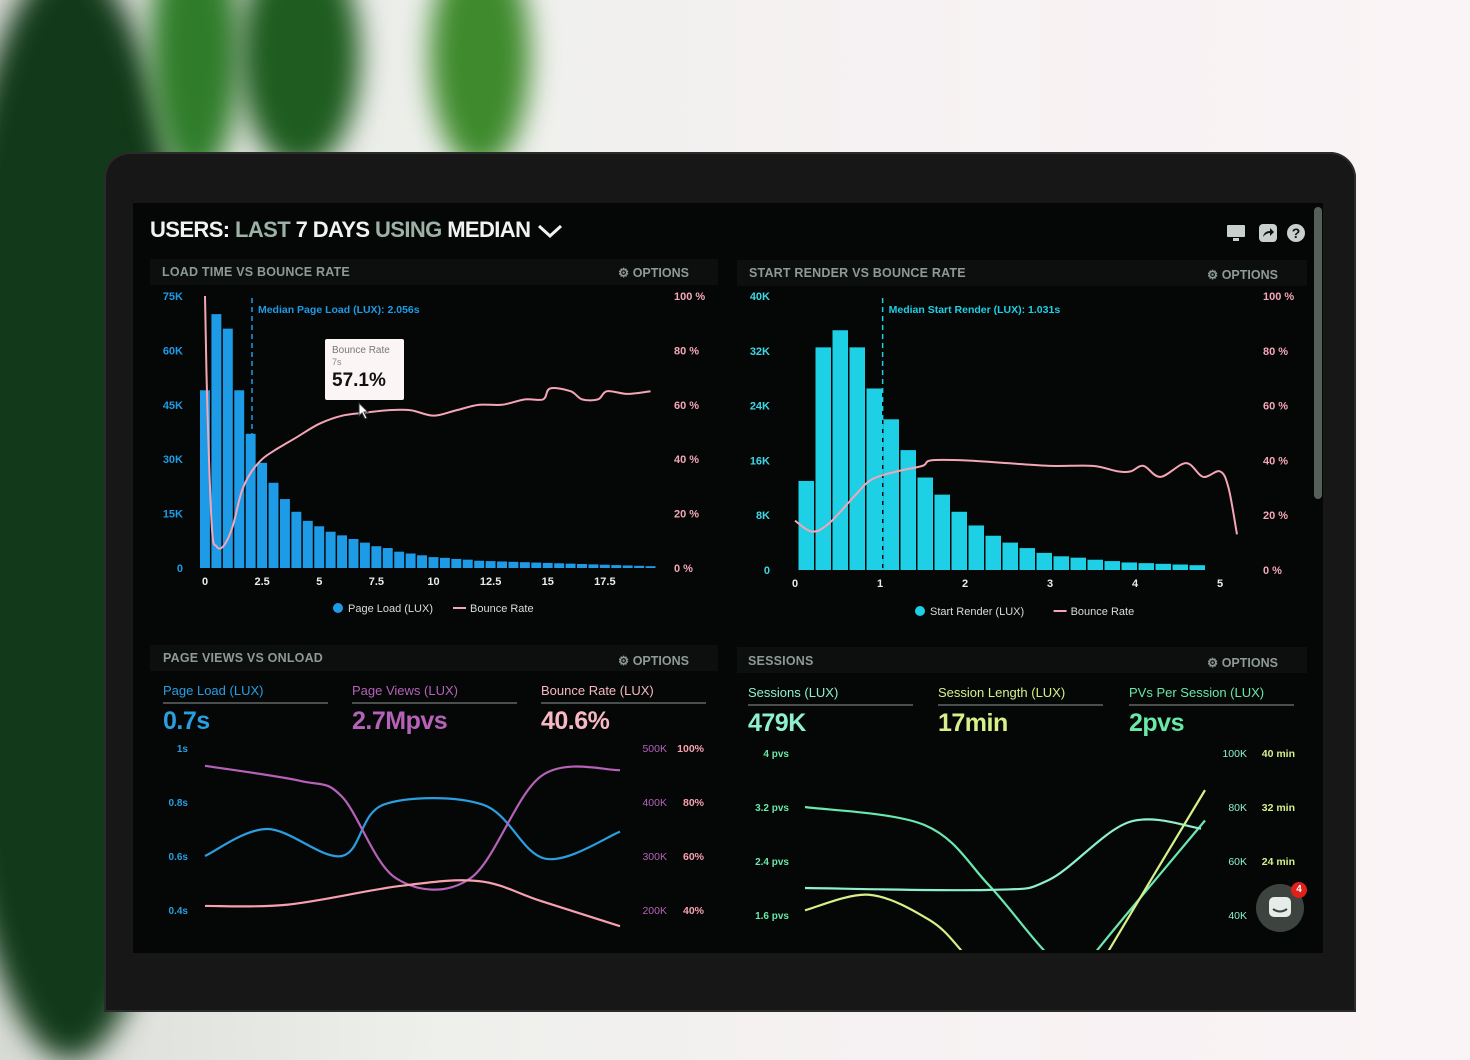 The image size is (1470, 1060). Describe the element at coordinates (1197, 692) in the screenshot. I see `stat-label: PVs Per Session (LUX)` at that location.